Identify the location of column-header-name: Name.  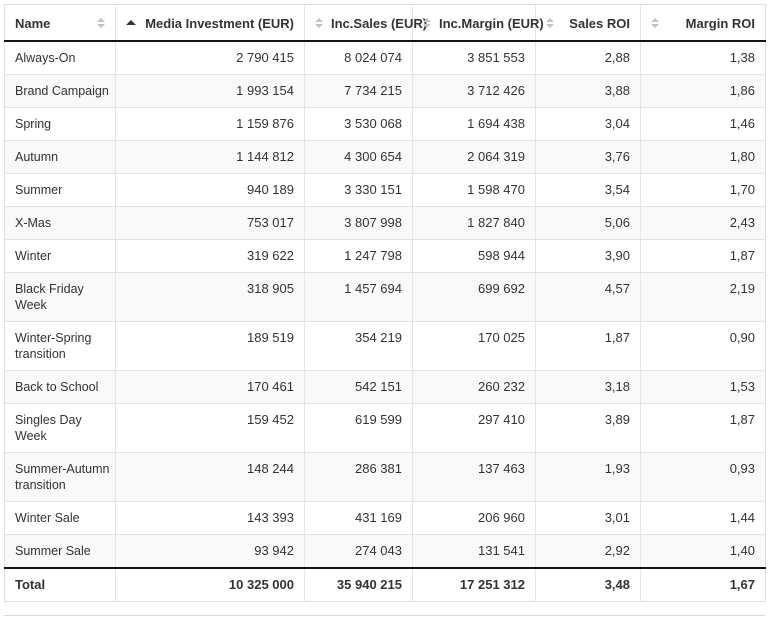
(60, 23).